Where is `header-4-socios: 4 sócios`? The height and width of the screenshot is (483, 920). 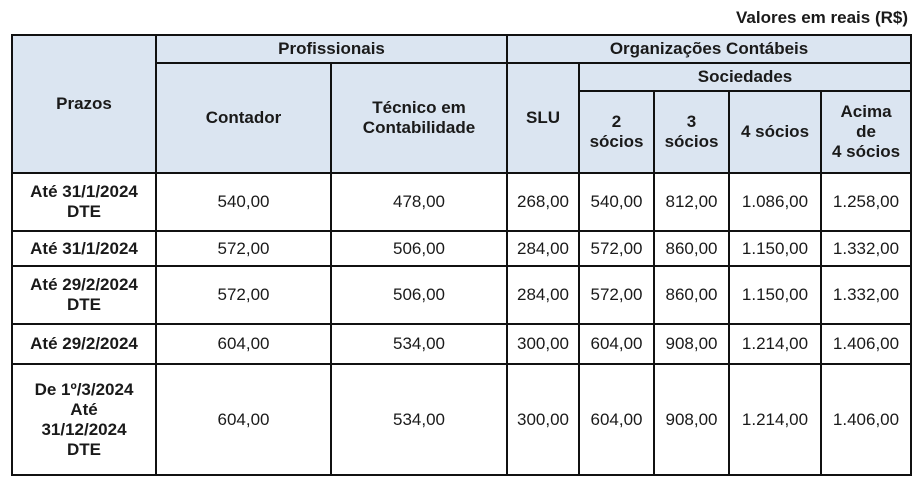 header-4-socios: 4 sócios is located at coordinates (775, 132).